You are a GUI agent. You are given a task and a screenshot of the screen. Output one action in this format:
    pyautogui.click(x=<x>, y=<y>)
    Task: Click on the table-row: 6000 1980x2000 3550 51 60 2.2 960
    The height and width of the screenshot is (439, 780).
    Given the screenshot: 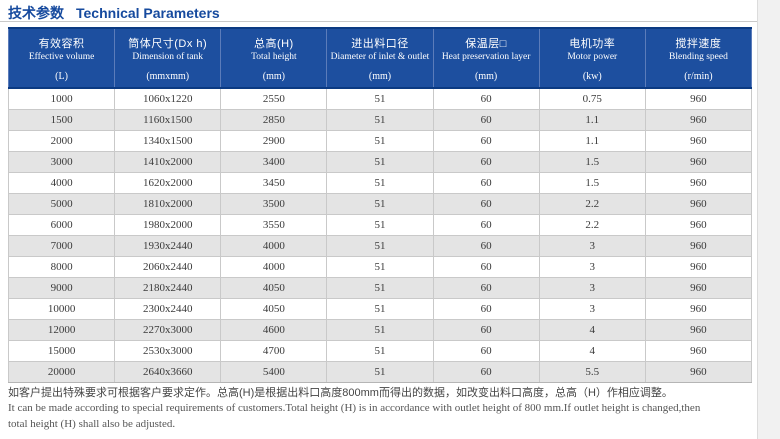 What is the action you would take?
    pyautogui.click(x=380, y=225)
    